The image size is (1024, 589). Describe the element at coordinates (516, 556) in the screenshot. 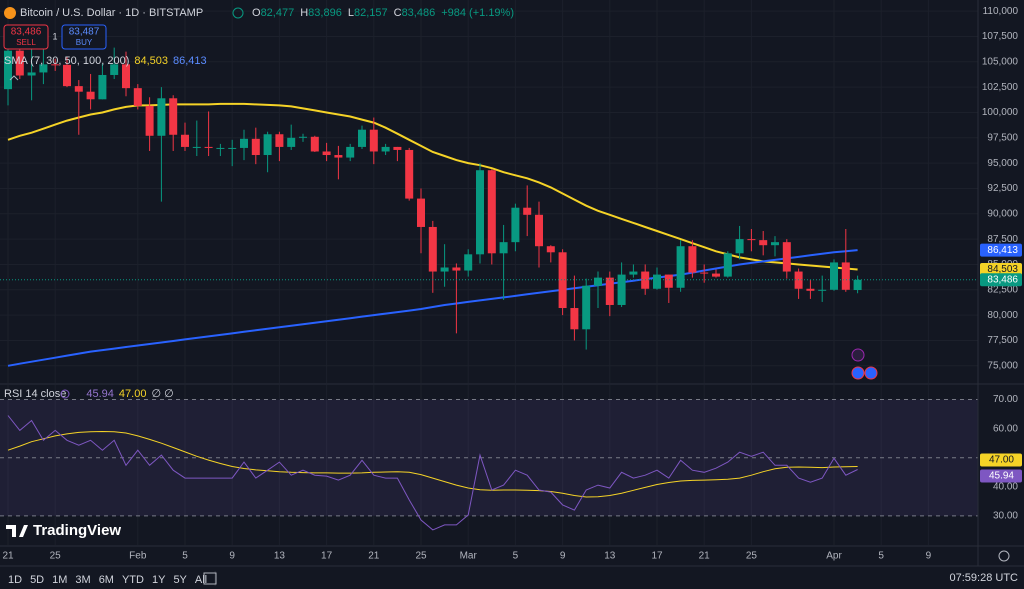

I see `x-tick-label: 5` at that location.